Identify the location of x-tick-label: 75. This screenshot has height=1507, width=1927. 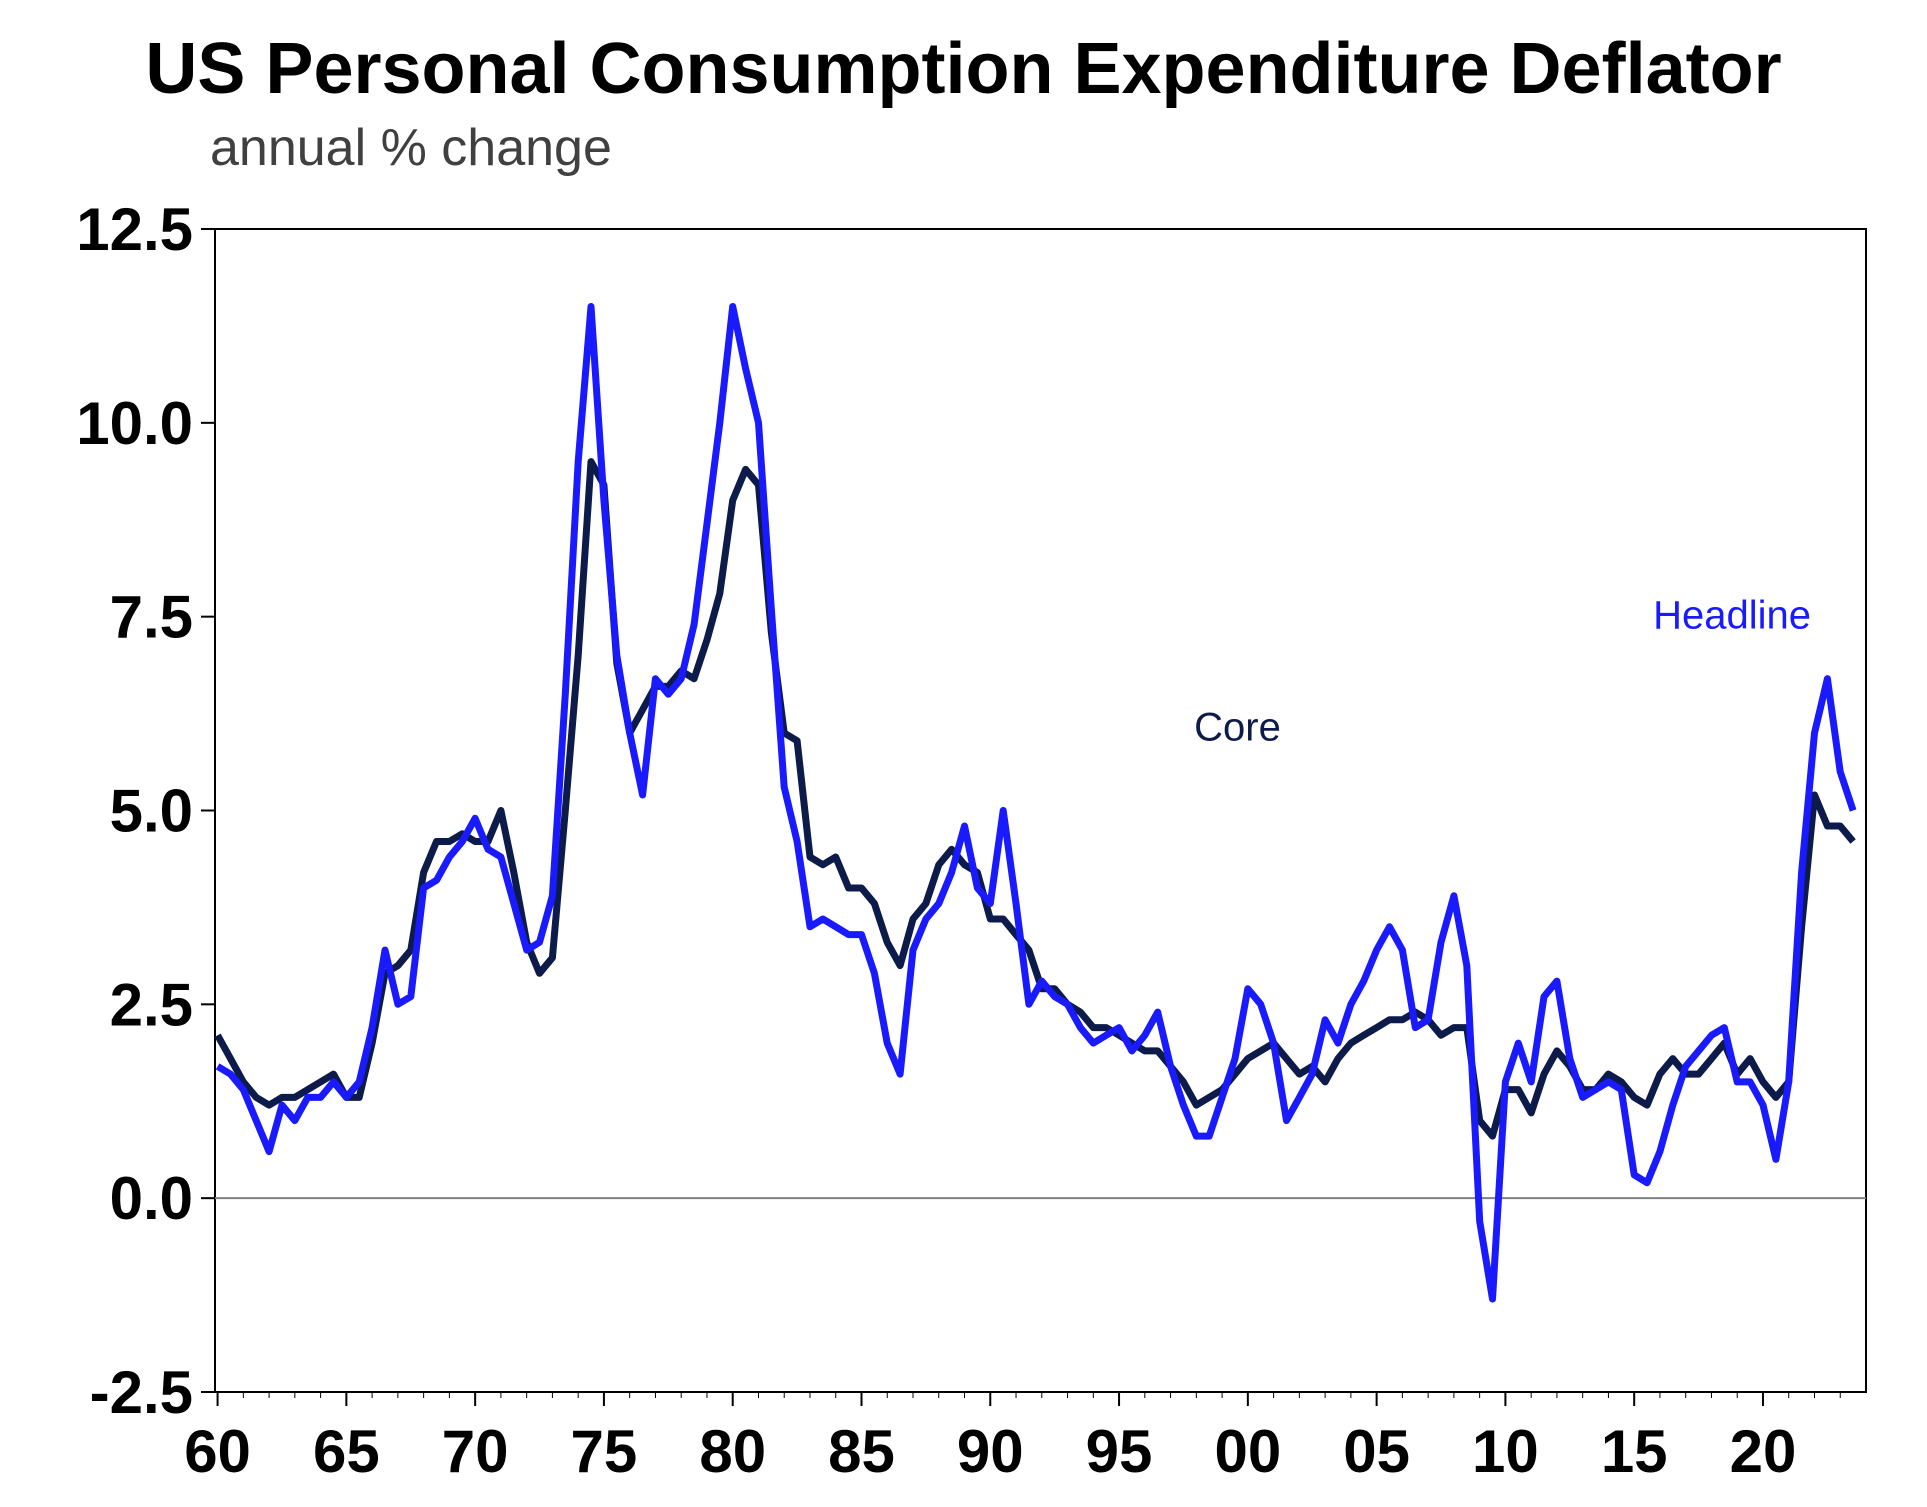
(604, 1451).